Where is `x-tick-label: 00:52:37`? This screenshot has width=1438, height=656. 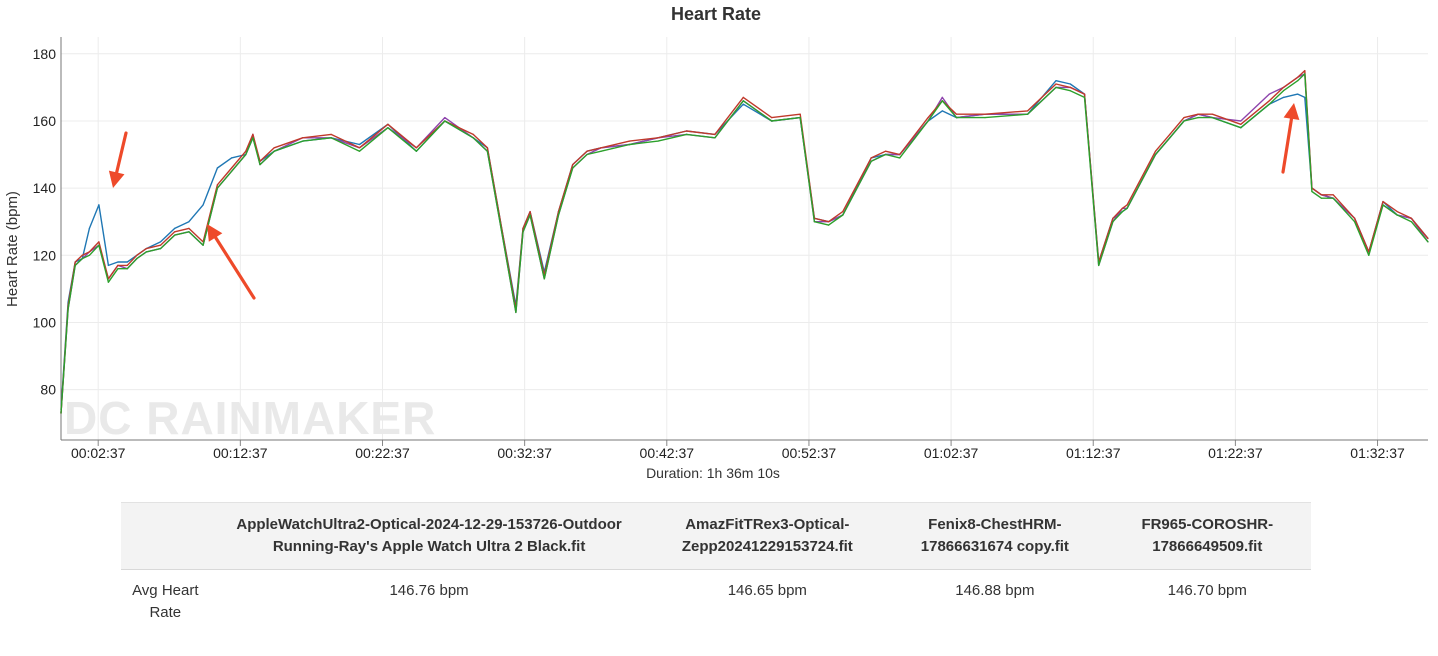
x-tick-label: 00:52:37 is located at coordinates (809, 453).